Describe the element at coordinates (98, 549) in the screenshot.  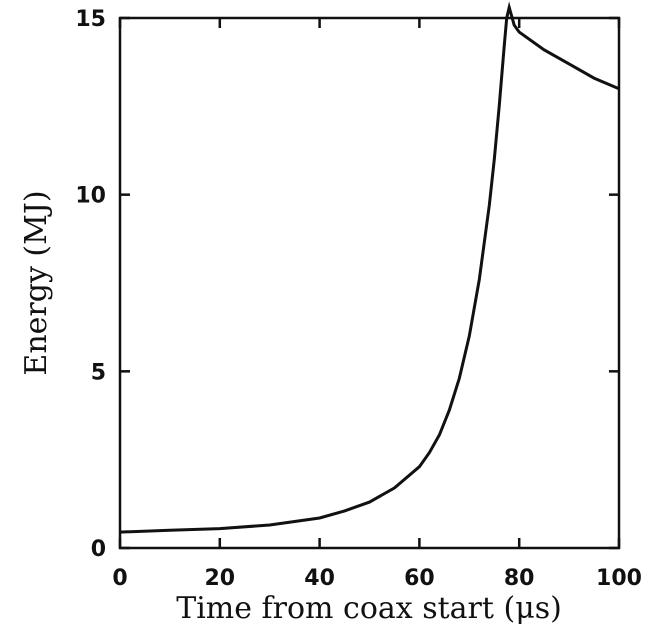
I see `y-tick-label-0: 0` at that location.